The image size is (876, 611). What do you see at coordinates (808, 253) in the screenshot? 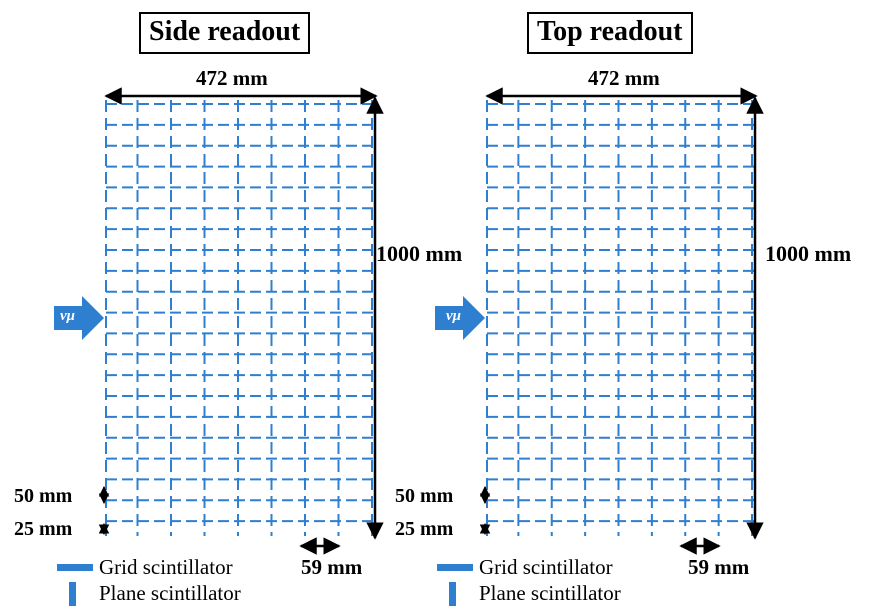
I see `top-height-label: 1000 mm` at bounding box center [808, 253].